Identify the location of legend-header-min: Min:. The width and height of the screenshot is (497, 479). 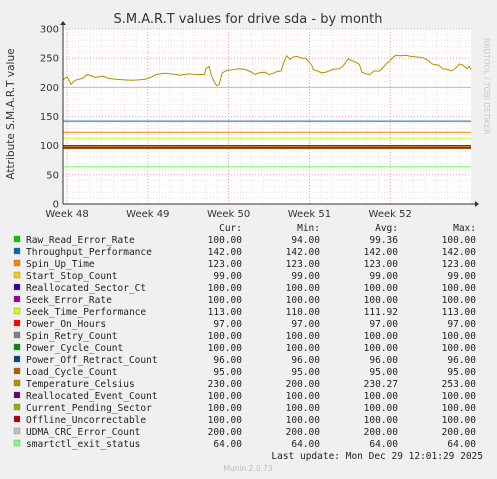
(308, 228).